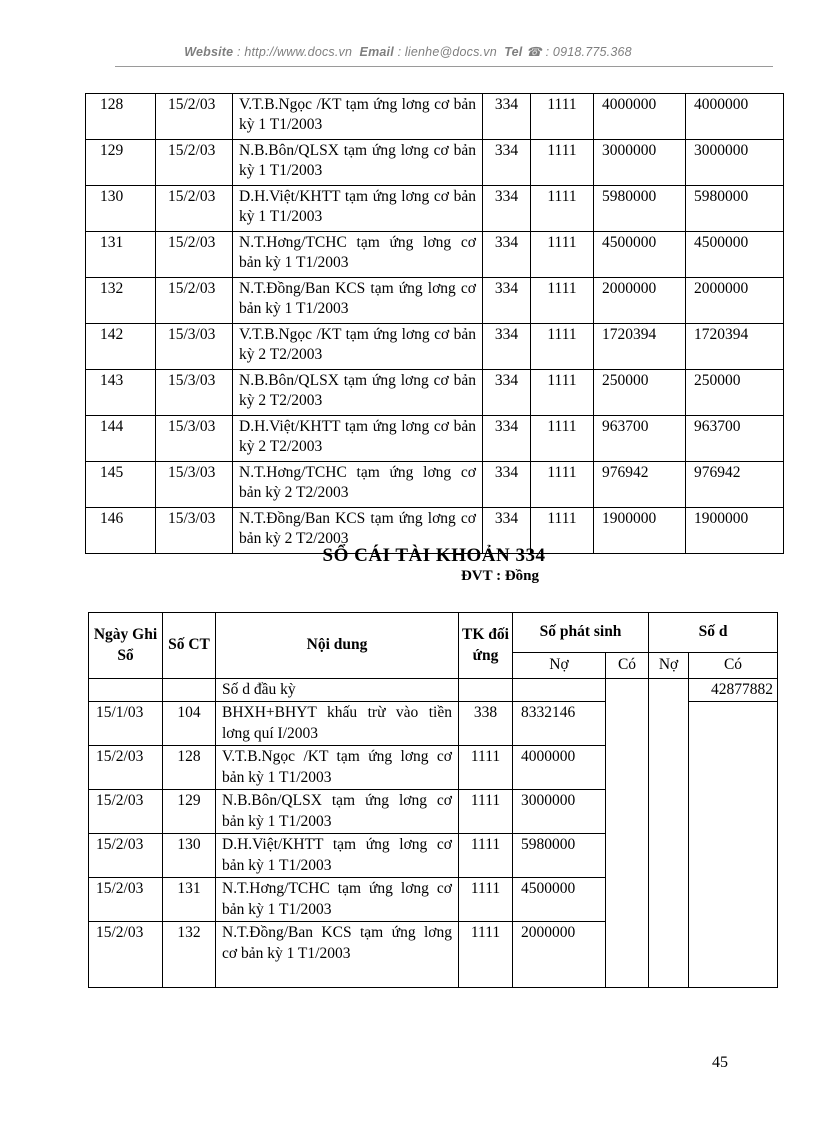 The image size is (816, 1123). Describe the element at coordinates (639, 300) in the screenshot. I see `journal-cell-debit-amount: 2000000` at that location.